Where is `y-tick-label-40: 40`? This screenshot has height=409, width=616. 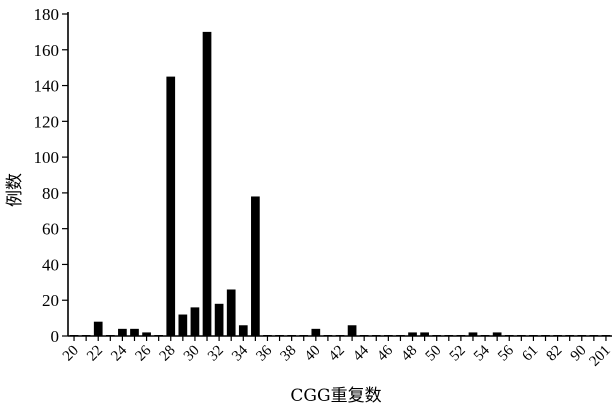 y-tick-label-40: 40 is located at coordinates (50, 264).